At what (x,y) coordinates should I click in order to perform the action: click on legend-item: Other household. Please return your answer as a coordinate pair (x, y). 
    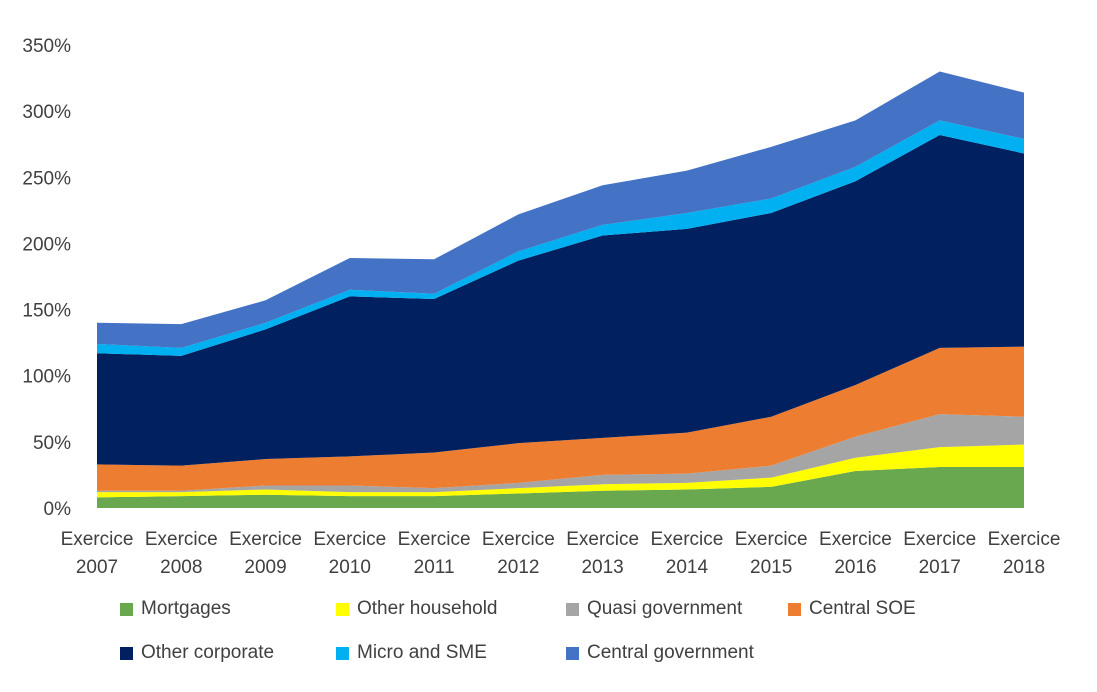
    Looking at the image, I should click on (451, 609).